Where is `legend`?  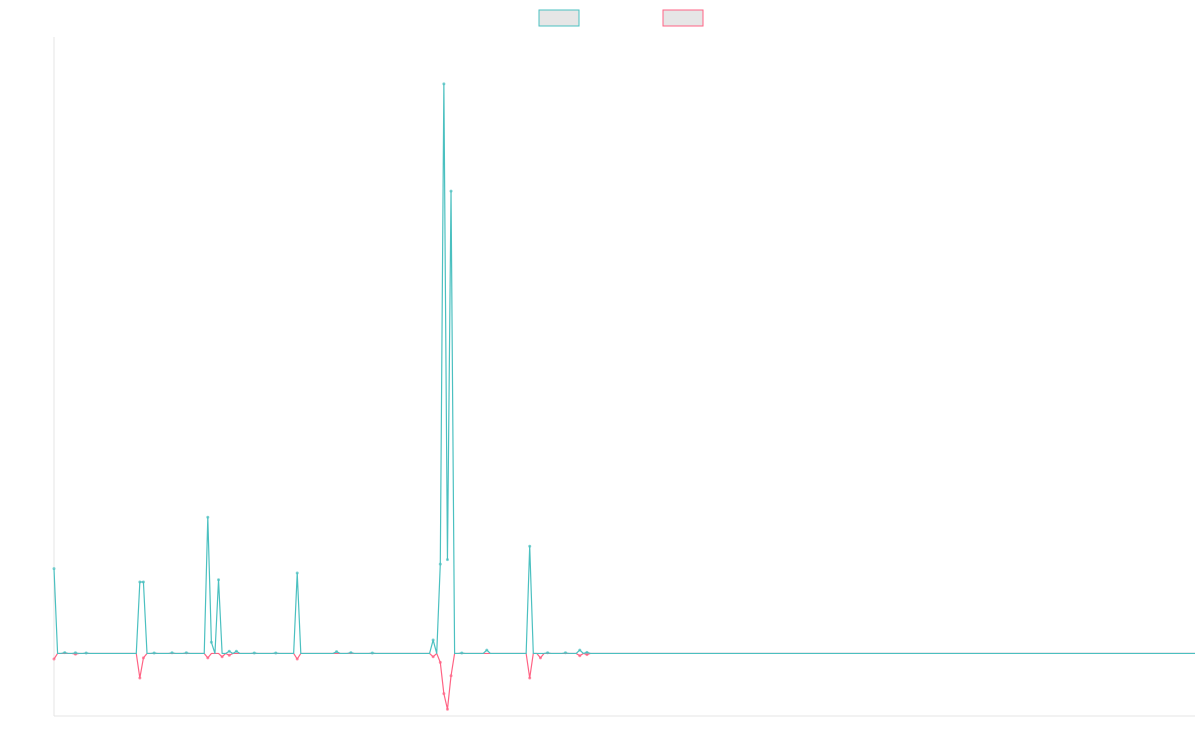 legend is located at coordinates (621, 18).